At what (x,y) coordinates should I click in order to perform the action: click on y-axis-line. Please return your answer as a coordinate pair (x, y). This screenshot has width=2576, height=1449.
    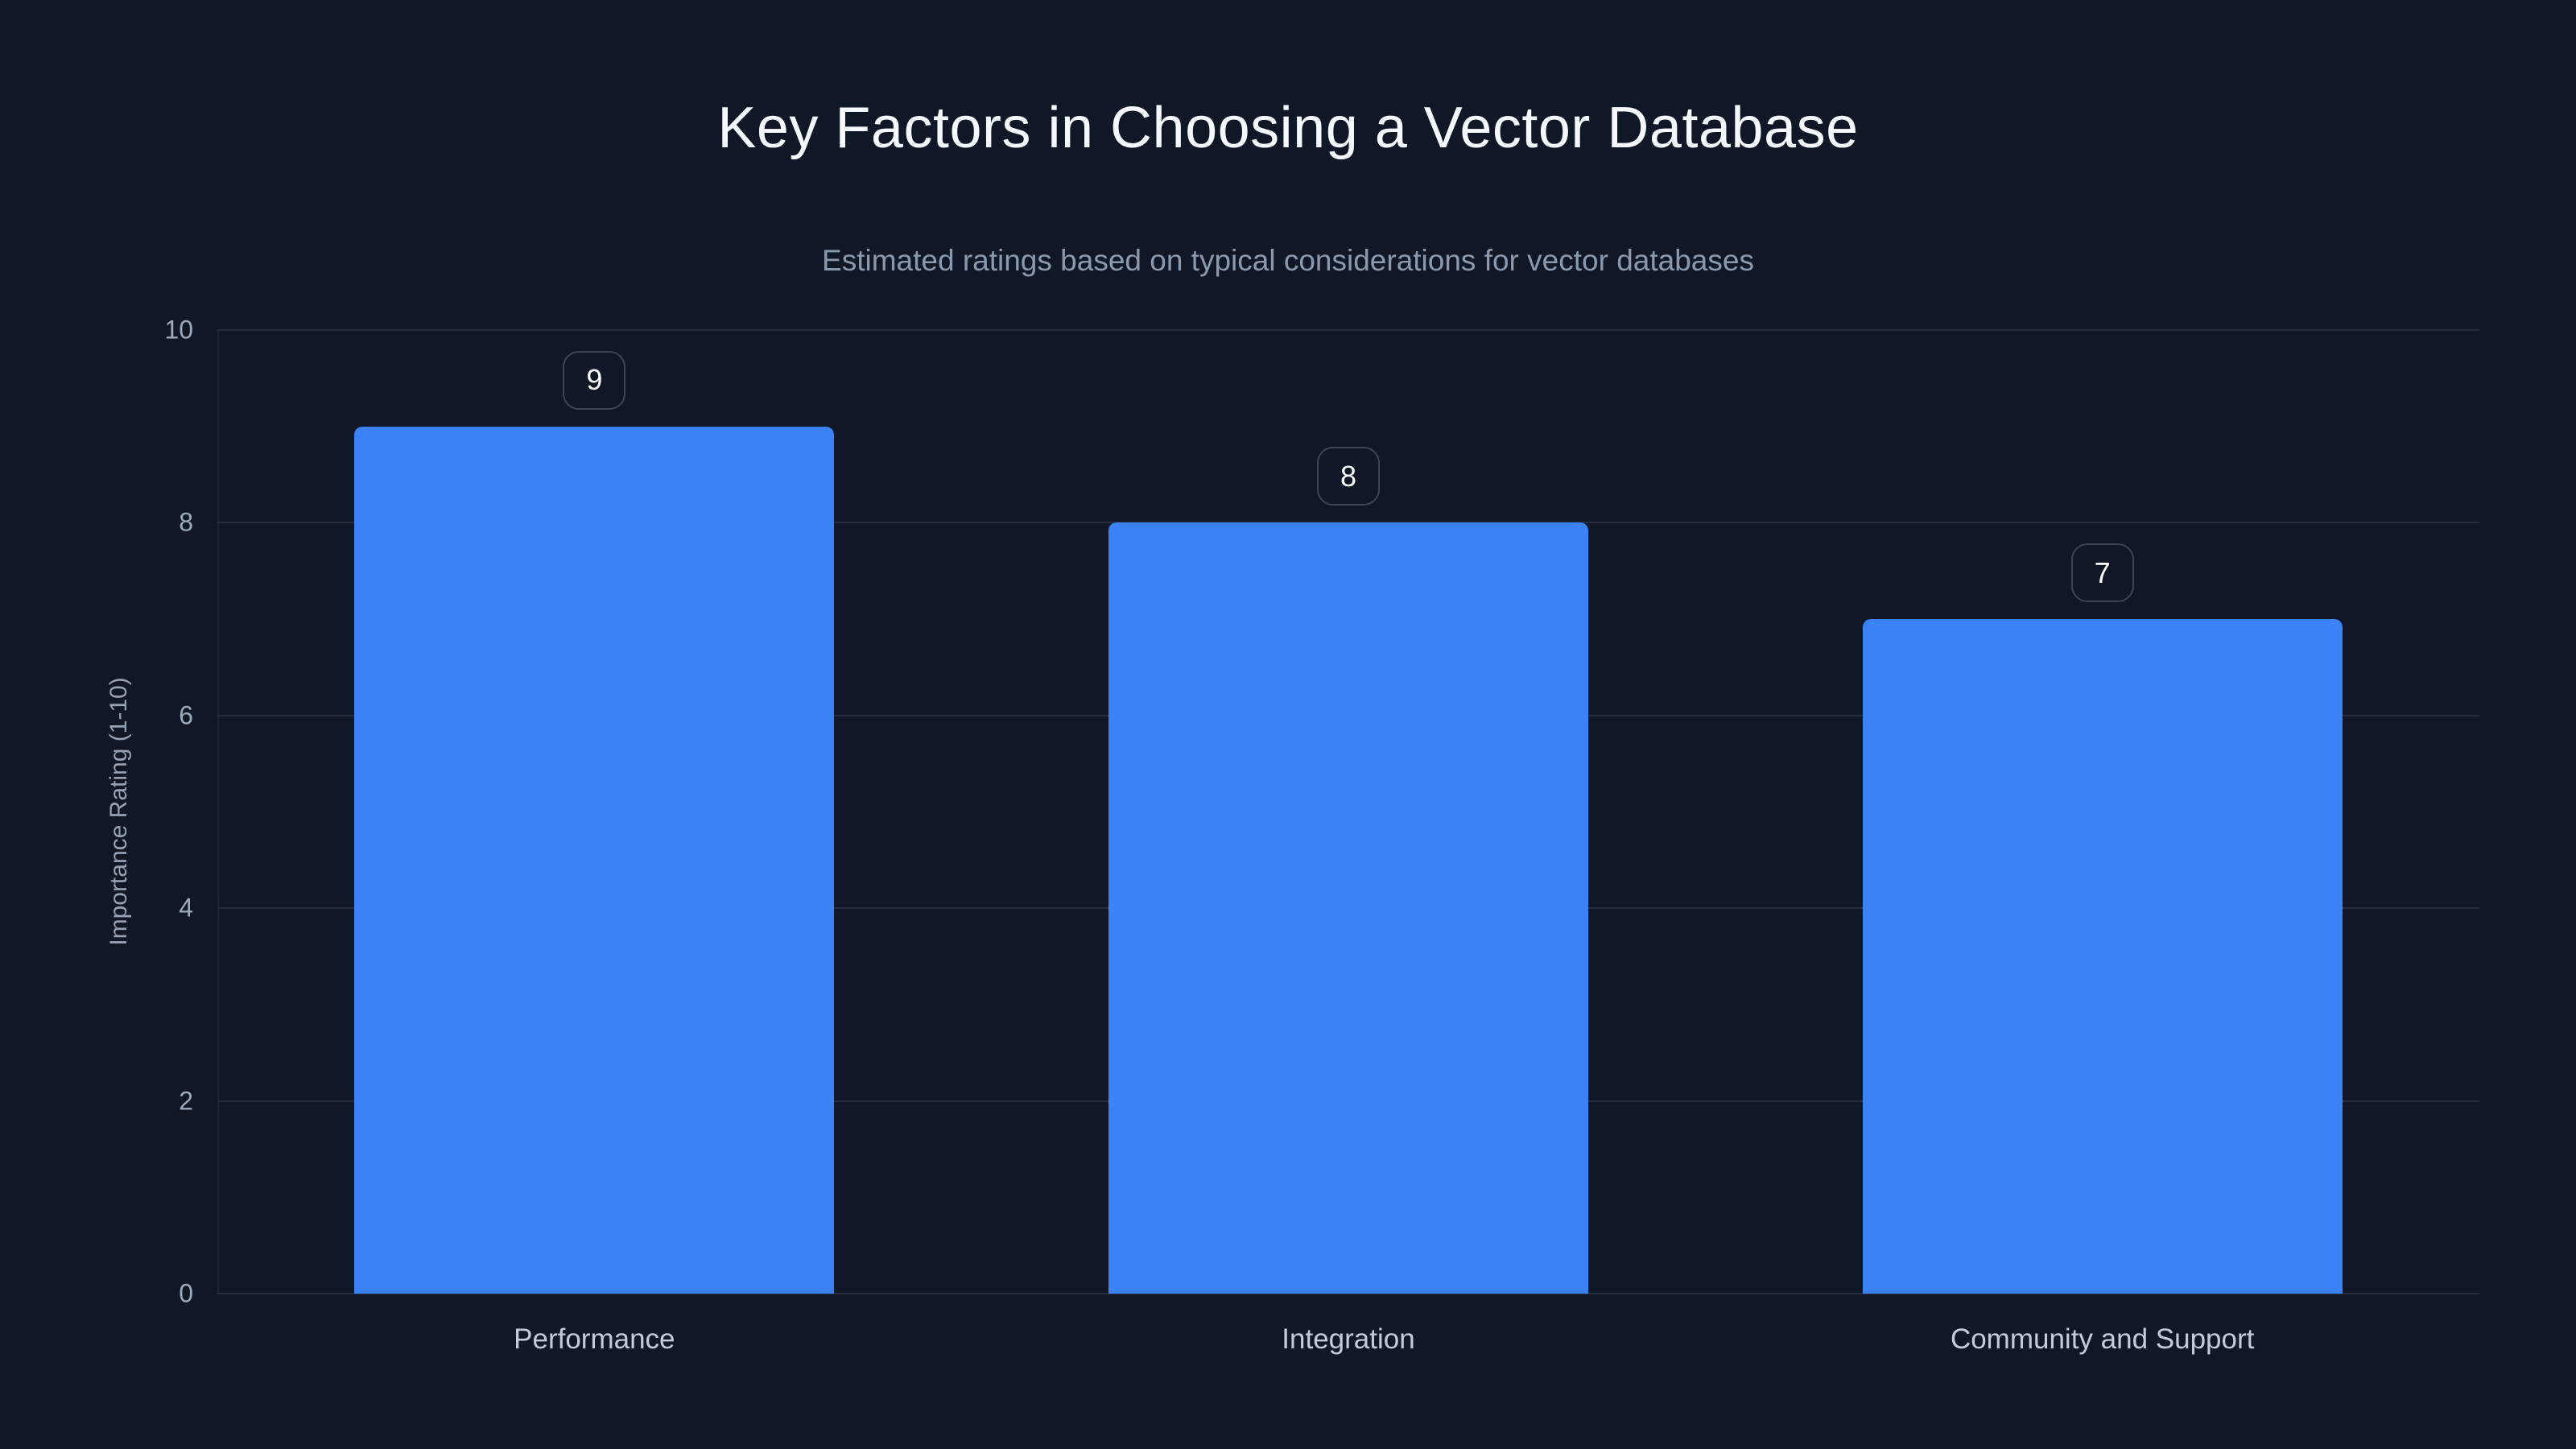
    Looking at the image, I should click on (218, 812).